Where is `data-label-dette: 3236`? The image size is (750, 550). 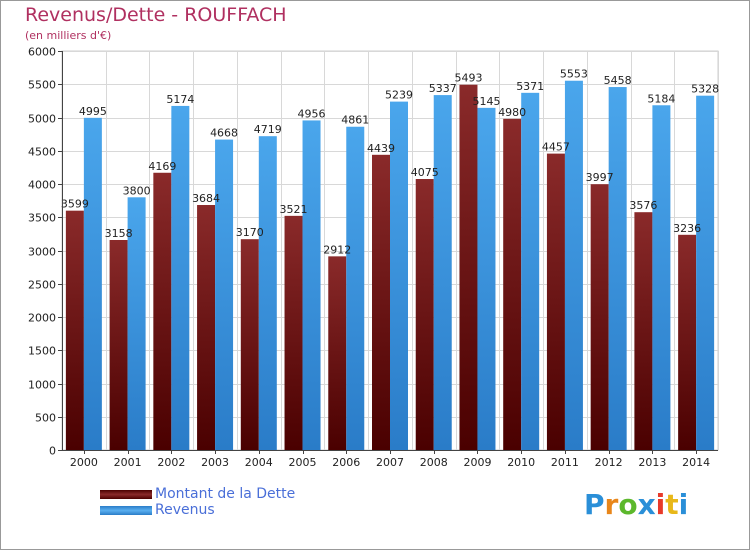
data-label-dette: 3236 is located at coordinates (687, 228).